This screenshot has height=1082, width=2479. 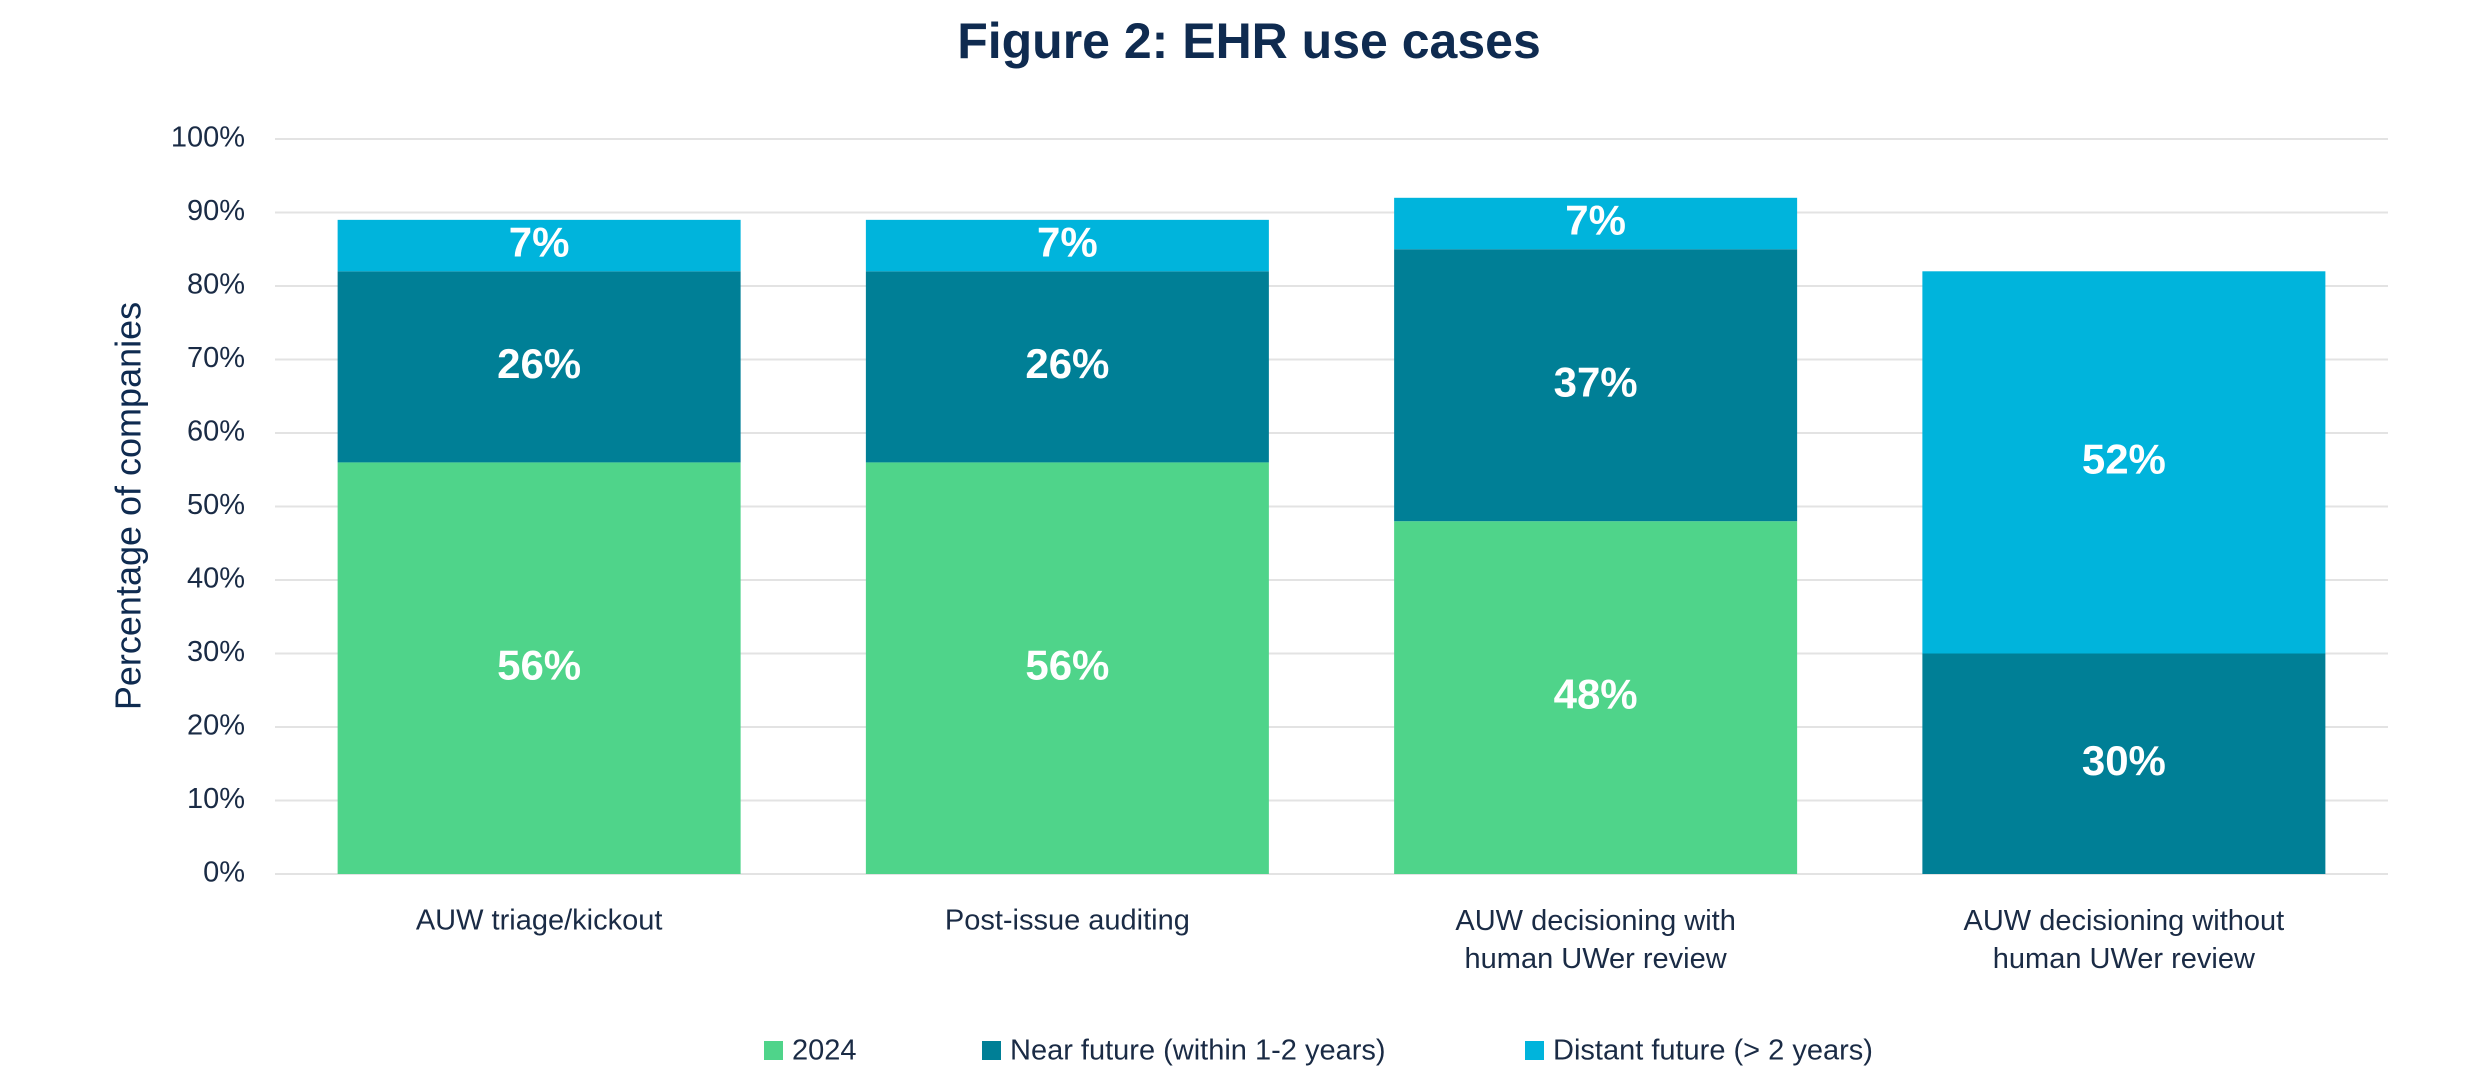 I want to click on y-tick-label: 80%, so click(x=216, y=285).